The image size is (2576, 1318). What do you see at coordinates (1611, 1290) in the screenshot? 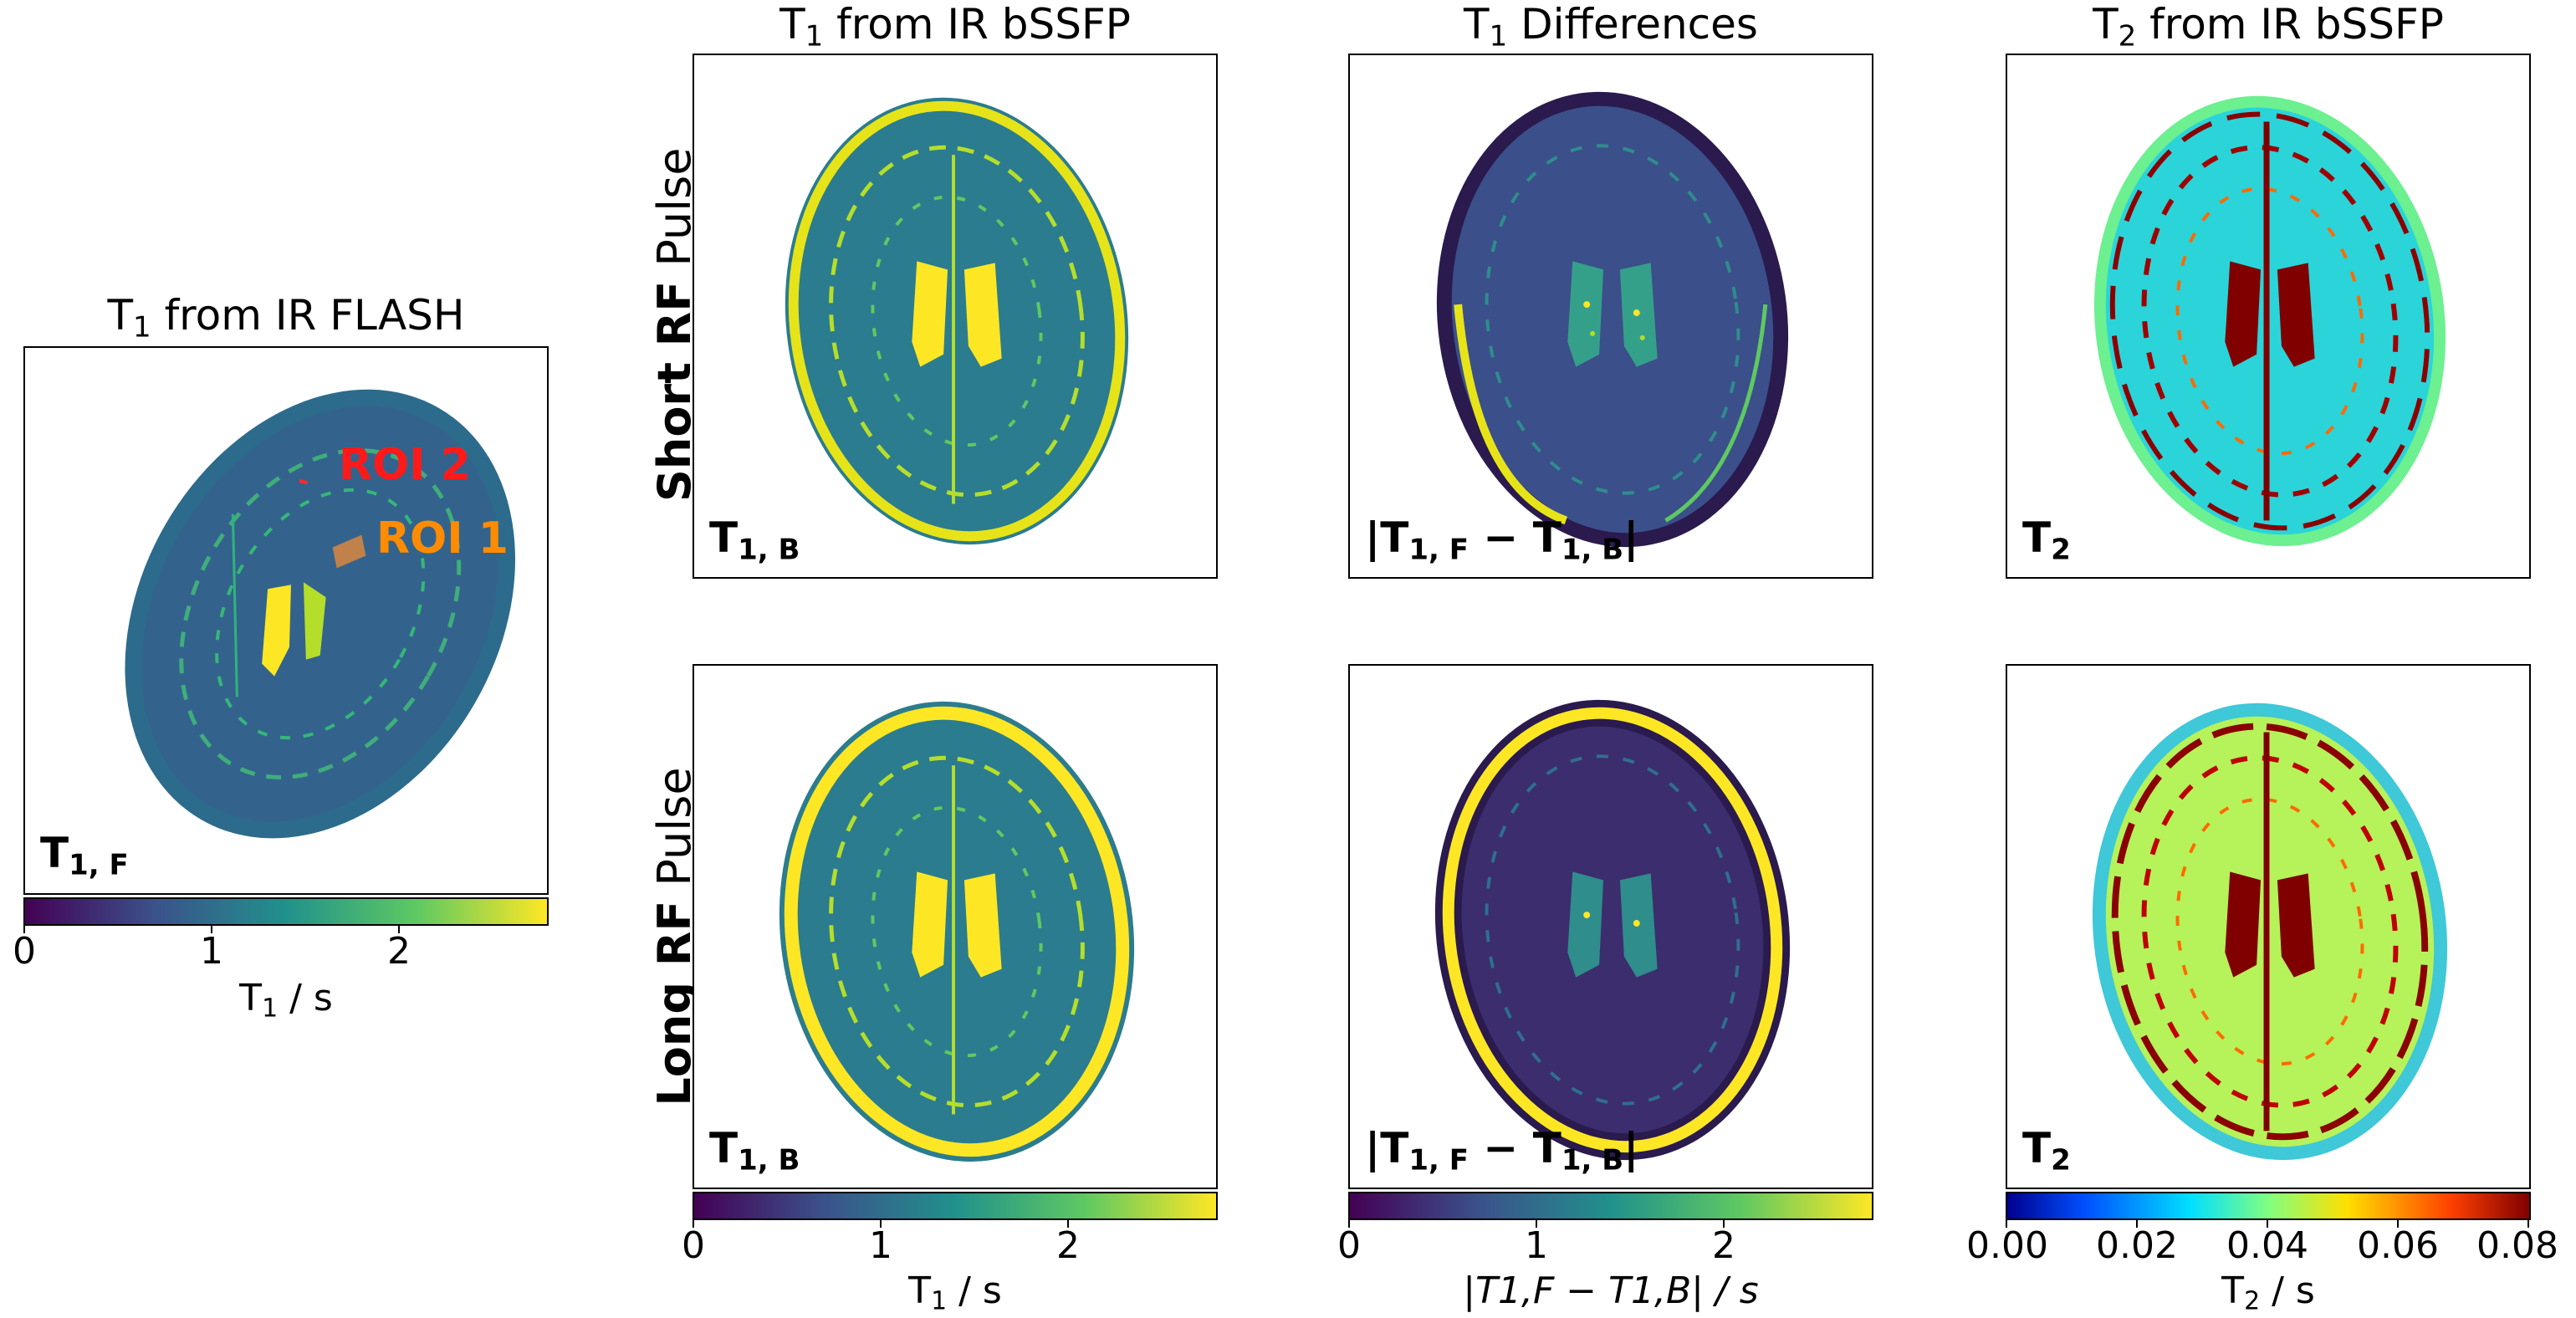
I see `colorbar-label-diff: |T1,F − T1,B| / s` at bounding box center [1611, 1290].